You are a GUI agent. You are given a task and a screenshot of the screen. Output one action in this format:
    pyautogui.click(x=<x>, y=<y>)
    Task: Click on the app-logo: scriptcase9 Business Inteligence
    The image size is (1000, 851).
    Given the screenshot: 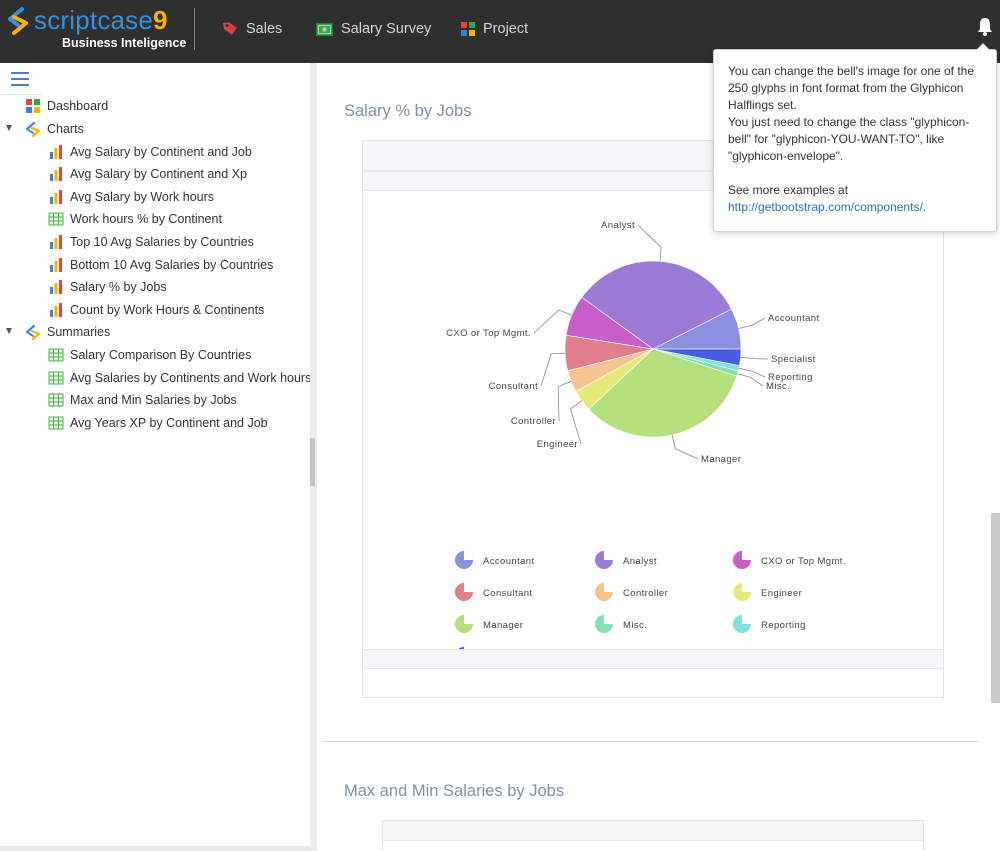 What is the action you would take?
    pyautogui.click(x=99, y=30)
    